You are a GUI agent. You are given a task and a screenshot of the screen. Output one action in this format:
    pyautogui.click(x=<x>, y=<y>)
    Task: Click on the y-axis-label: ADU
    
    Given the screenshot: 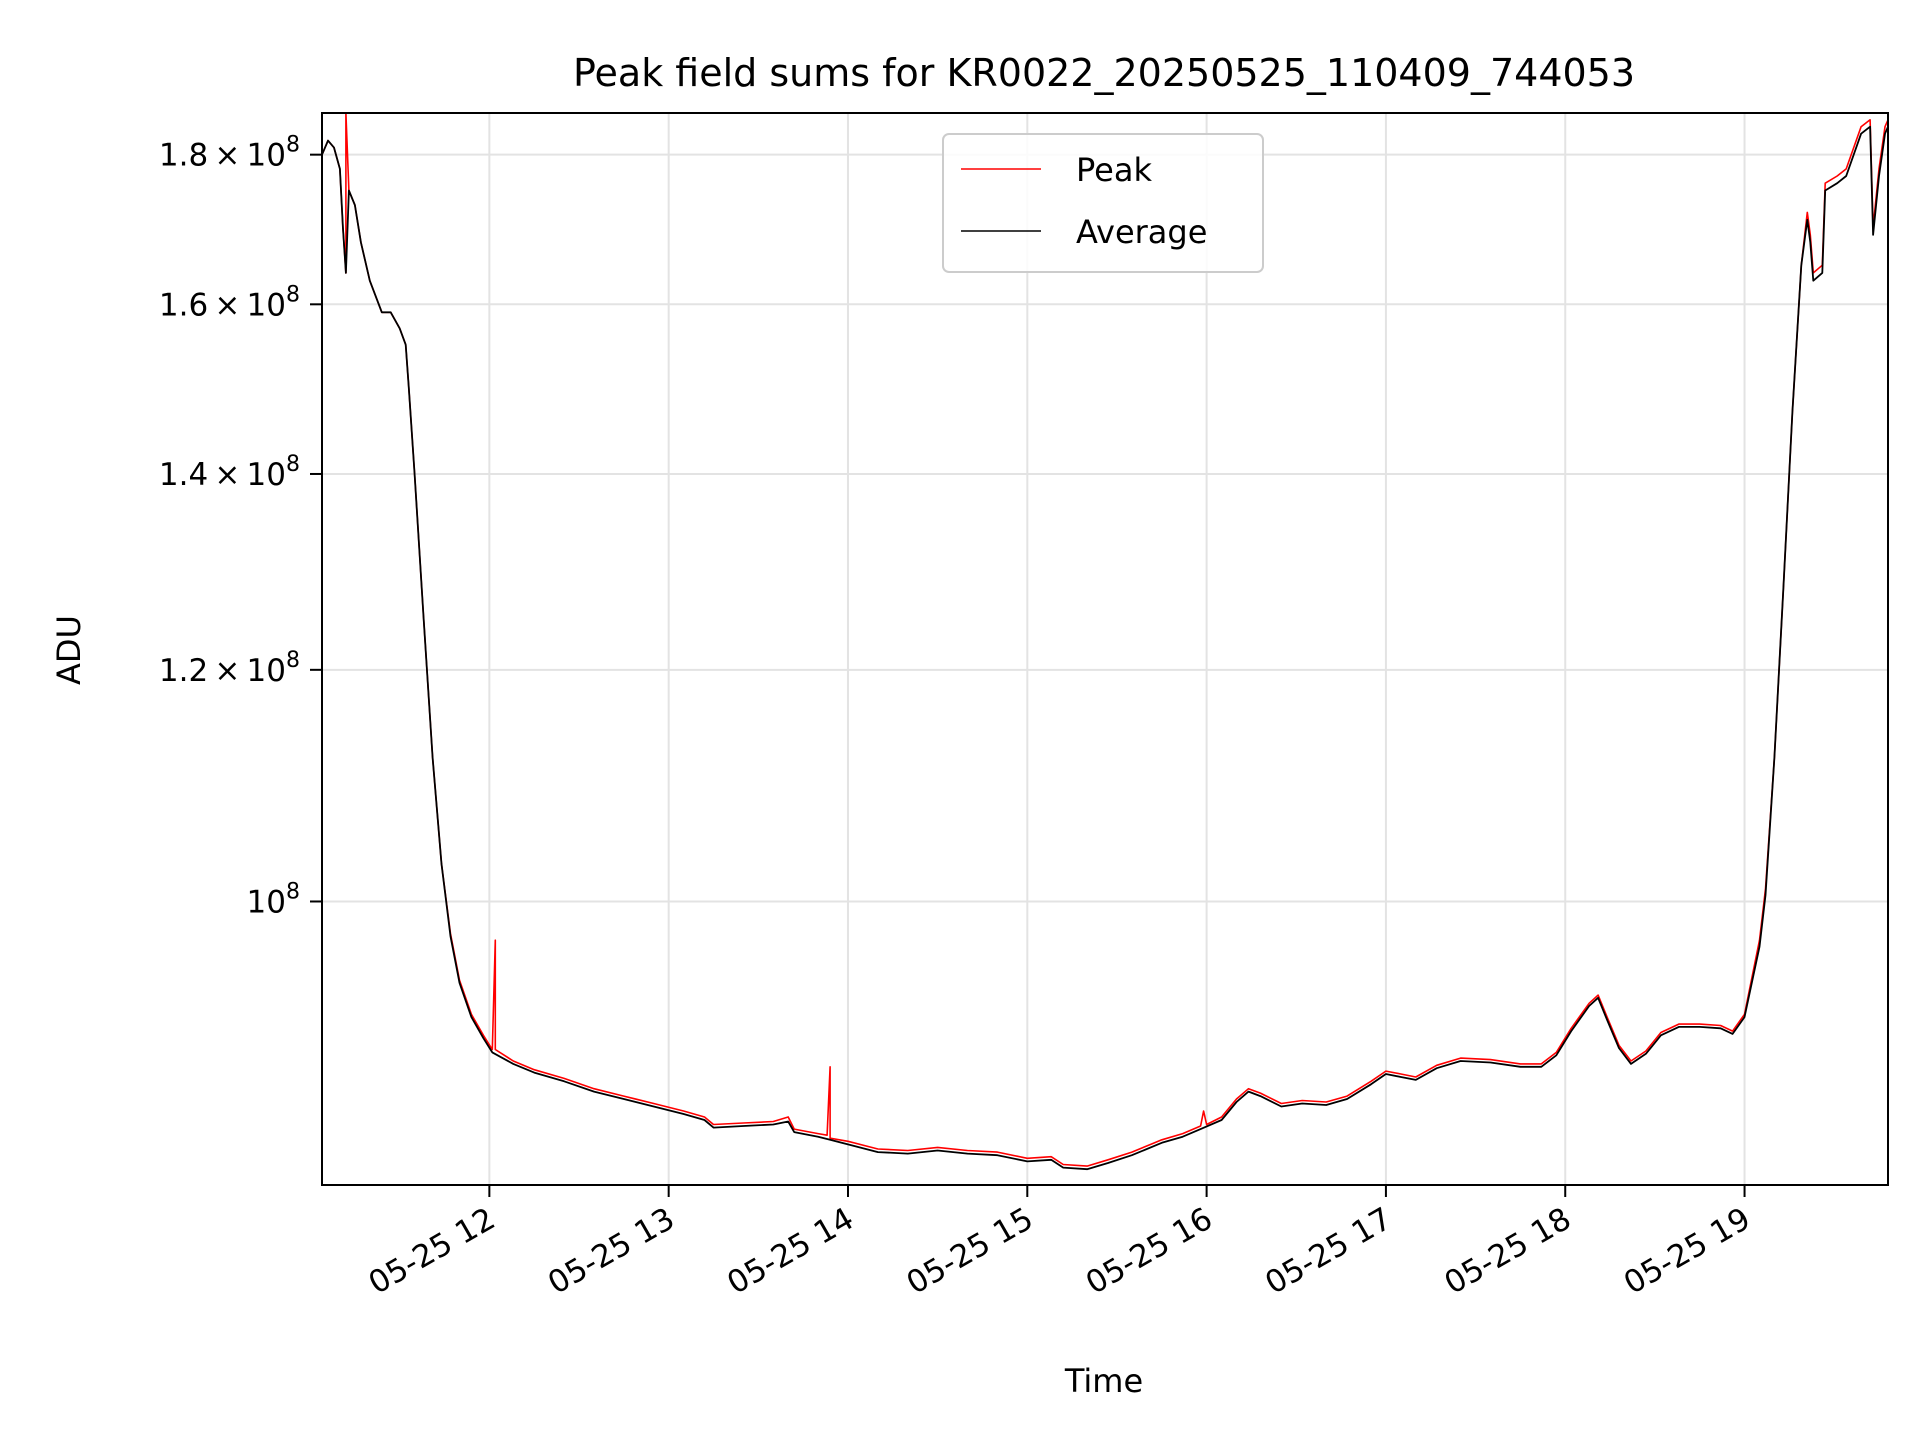 What is the action you would take?
    pyautogui.click(x=69, y=650)
    